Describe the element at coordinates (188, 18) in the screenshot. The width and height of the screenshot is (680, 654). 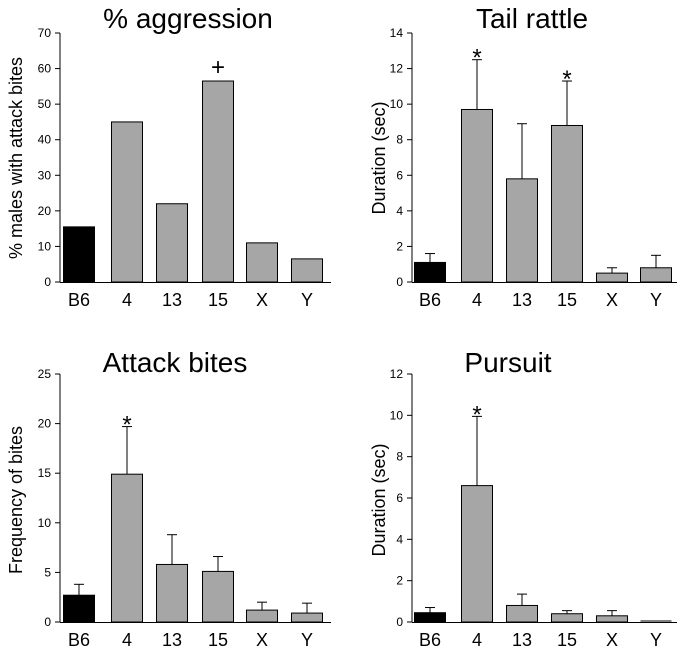
I see `chart-title: % aggression` at that location.